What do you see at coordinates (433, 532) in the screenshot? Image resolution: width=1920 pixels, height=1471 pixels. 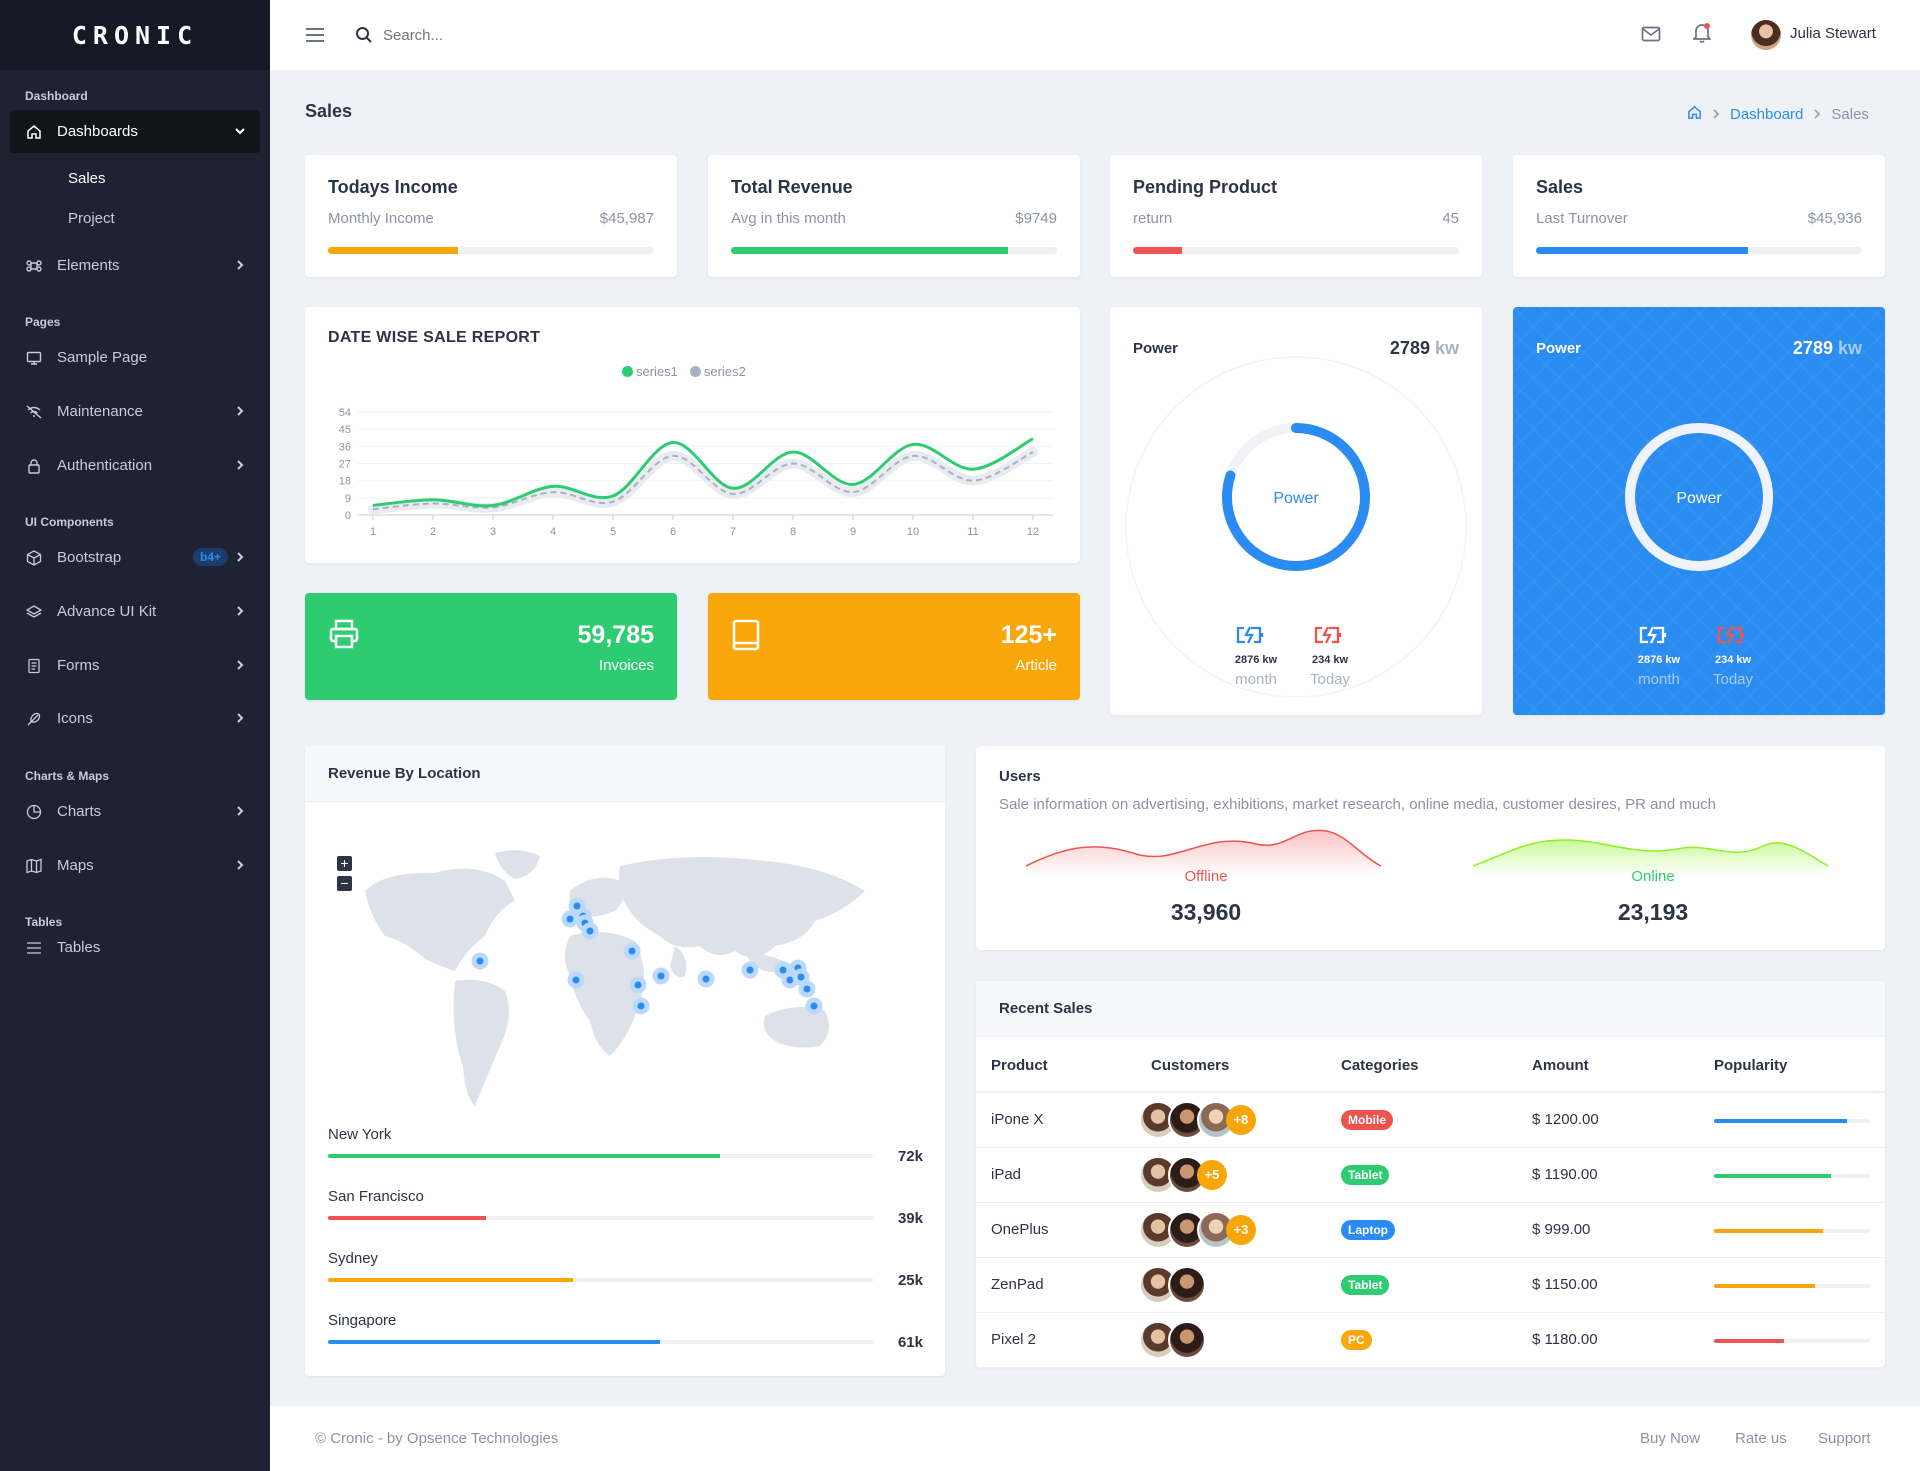 I see `x-tick-label: 2` at bounding box center [433, 532].